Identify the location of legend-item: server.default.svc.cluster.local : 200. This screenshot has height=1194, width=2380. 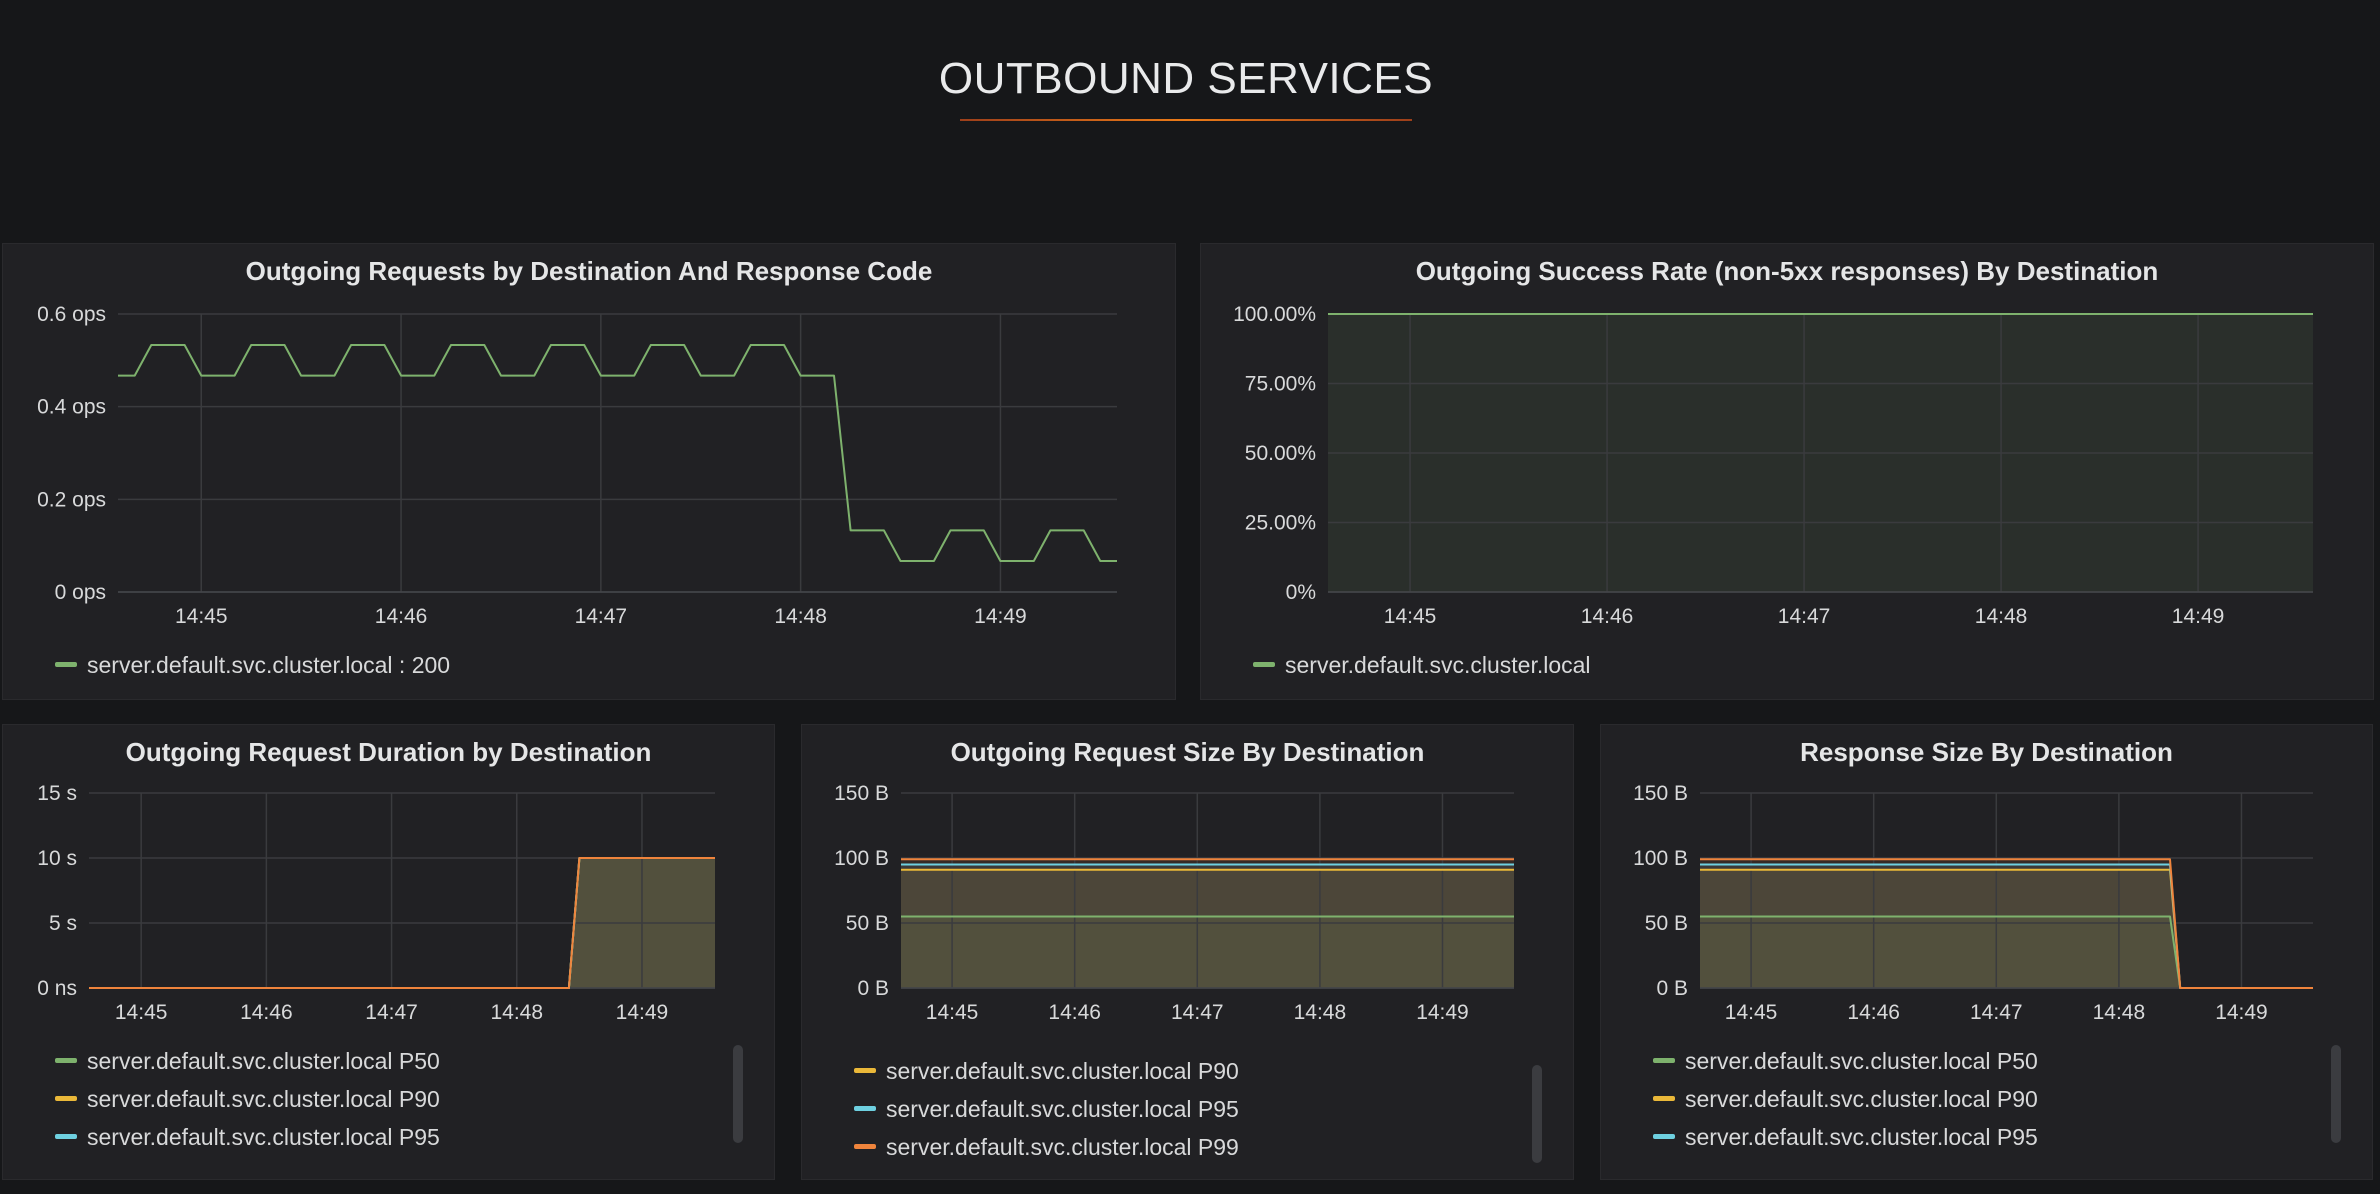
(252, 665).